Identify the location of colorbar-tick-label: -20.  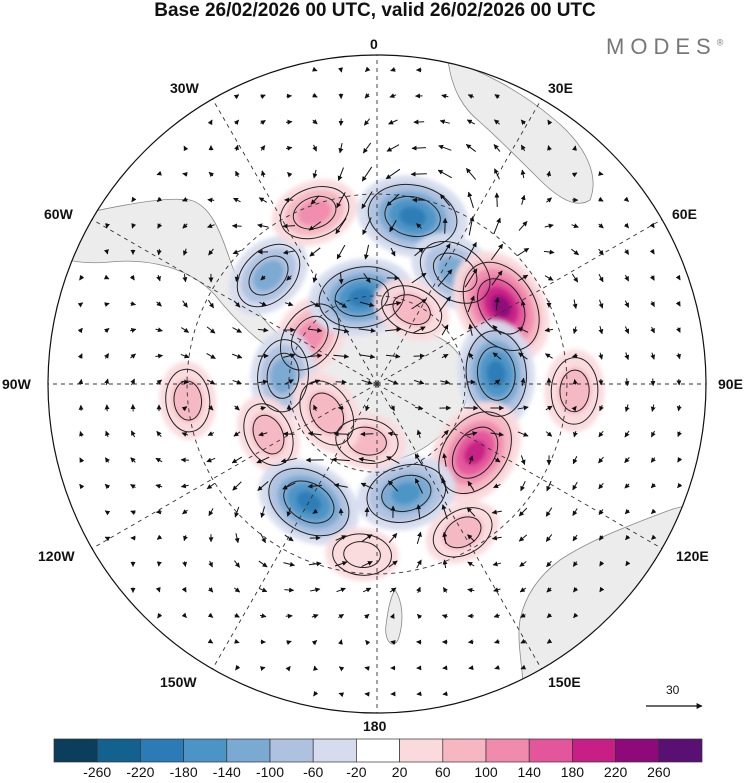
(356, 772).